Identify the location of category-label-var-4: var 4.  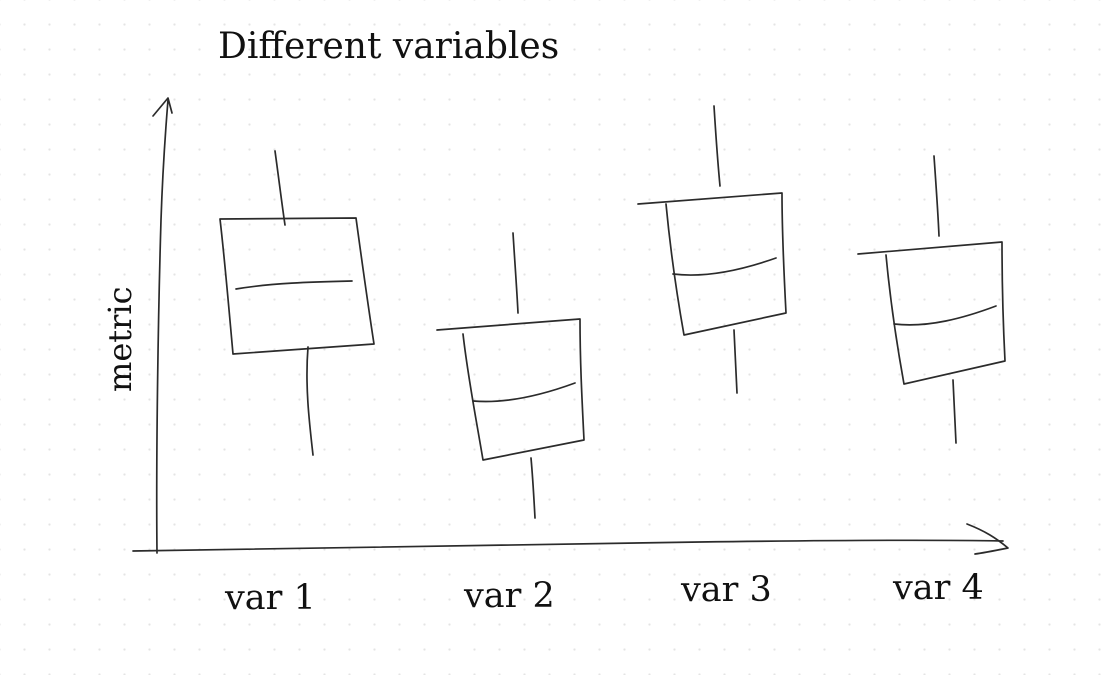
(938, 588).